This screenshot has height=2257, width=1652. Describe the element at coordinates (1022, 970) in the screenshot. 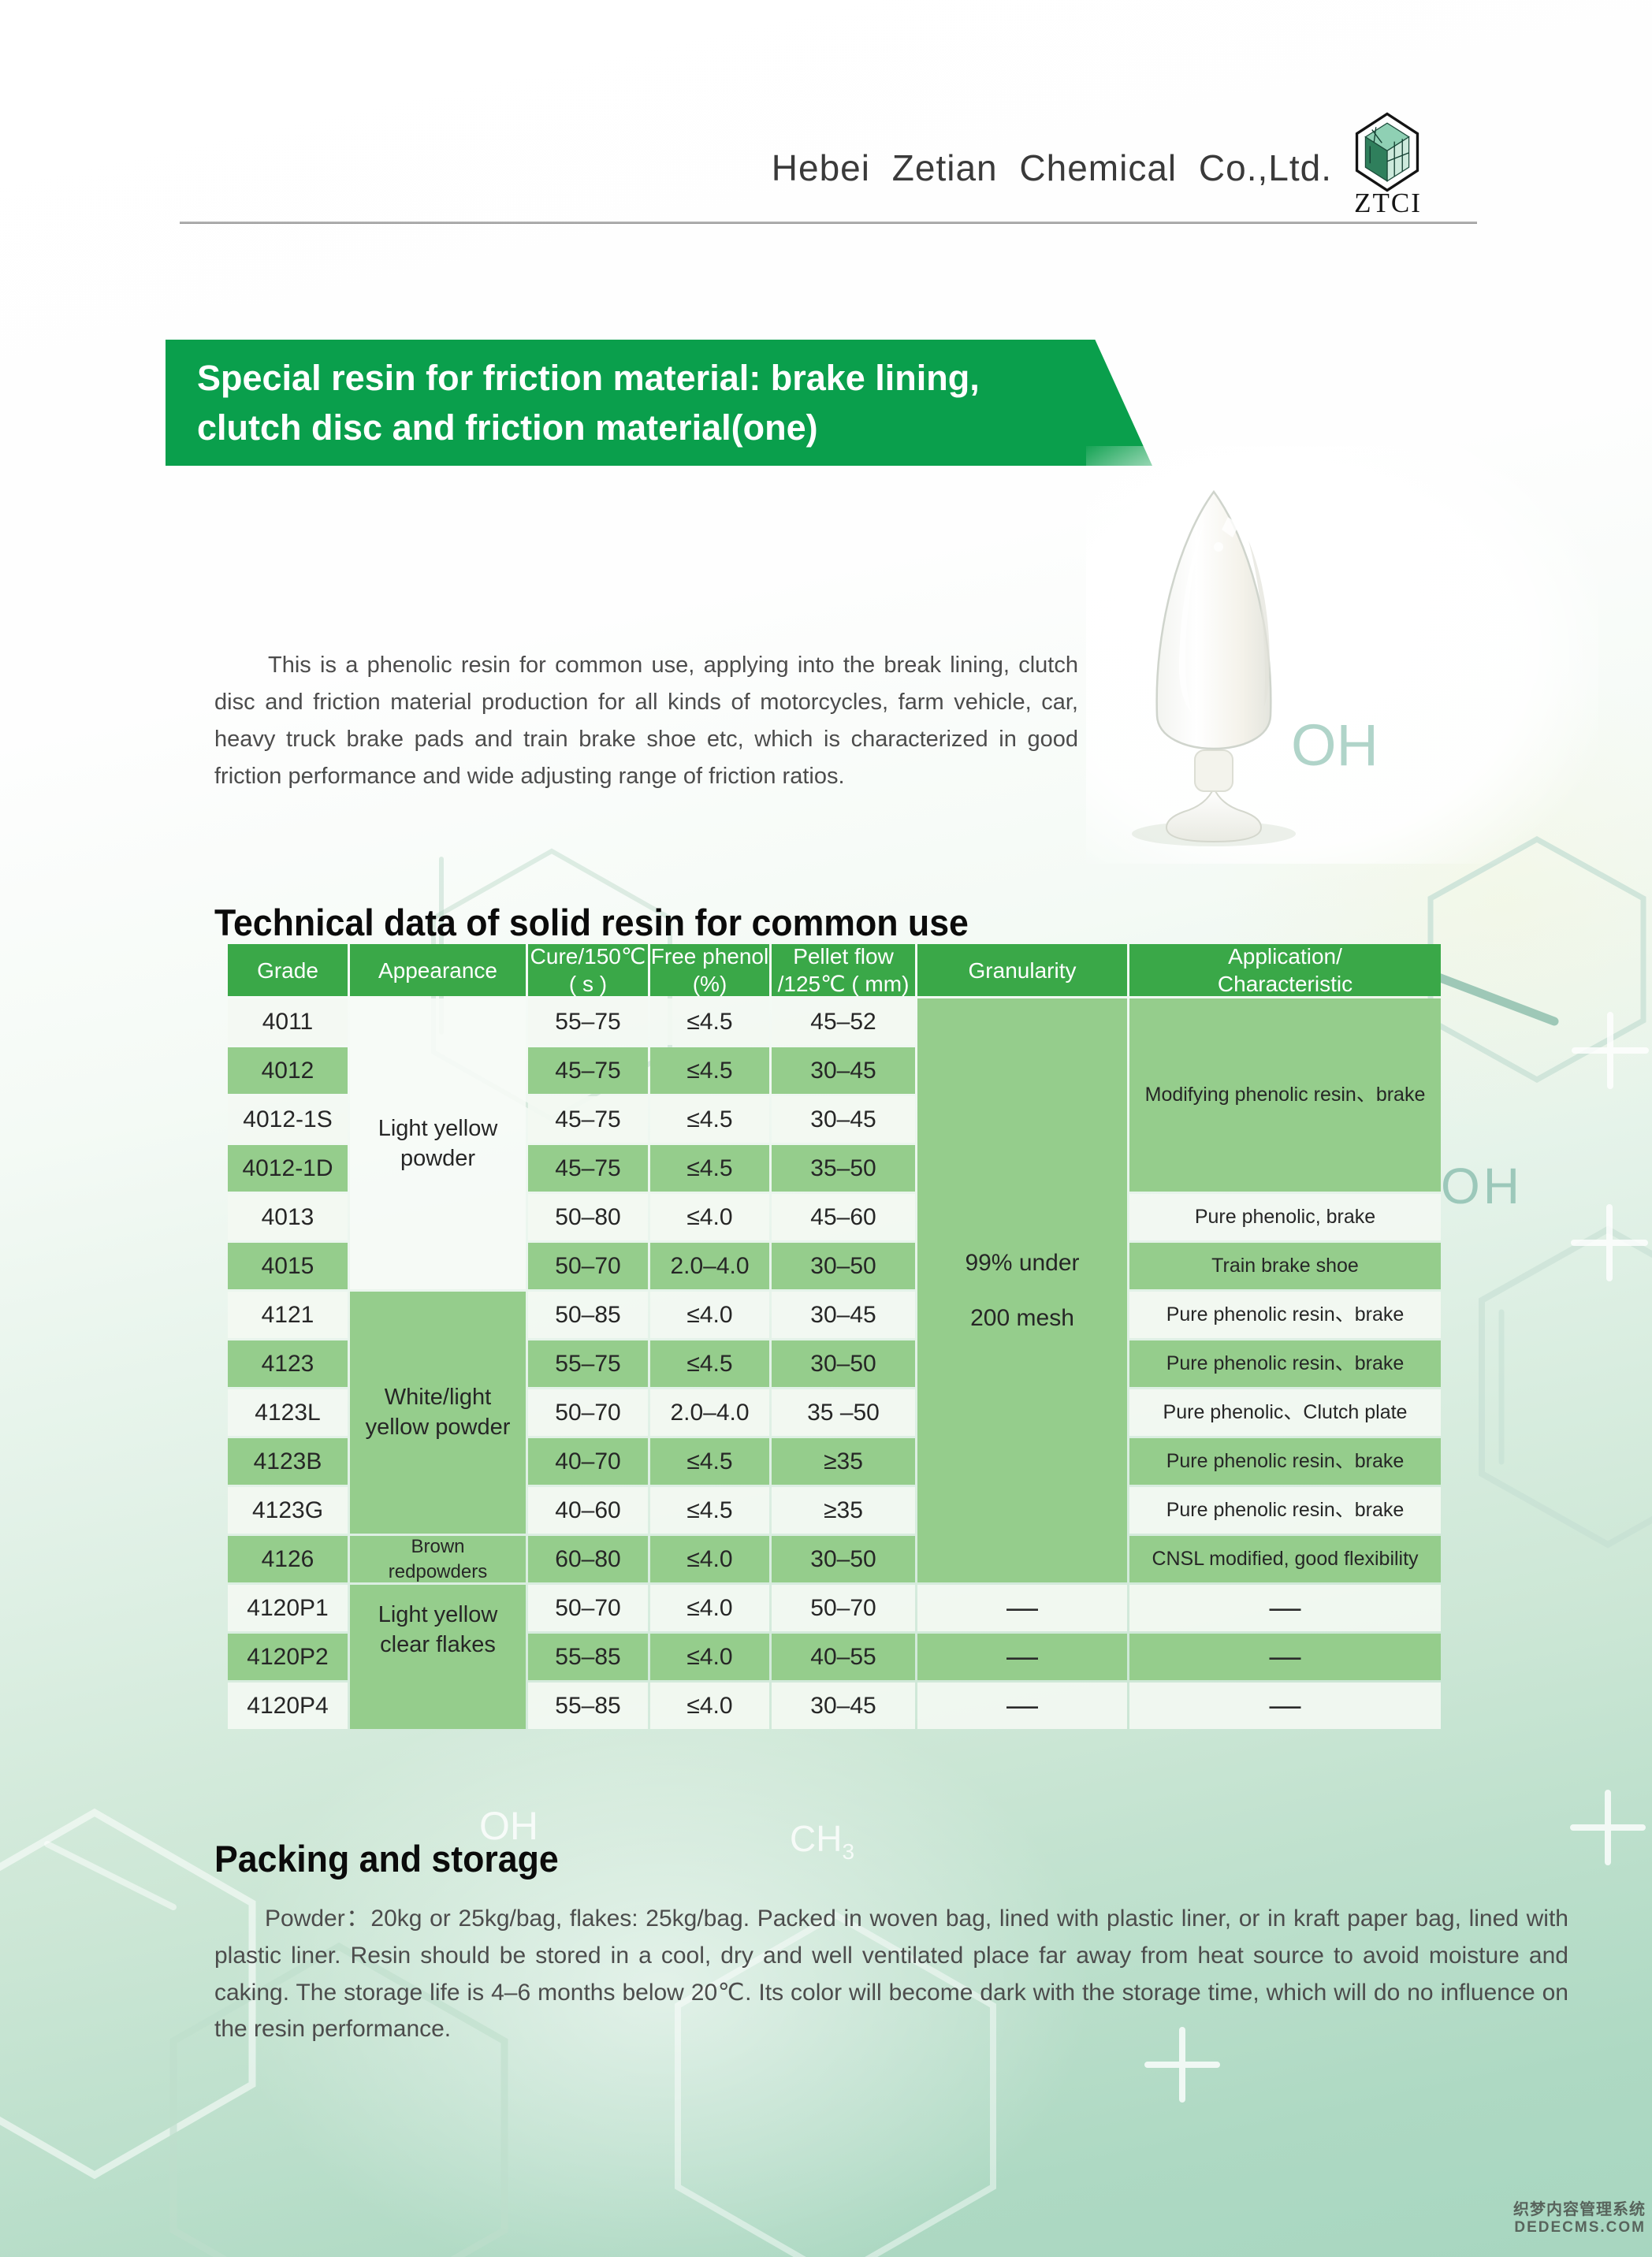

I see `header-line1: Granularity` at that location.